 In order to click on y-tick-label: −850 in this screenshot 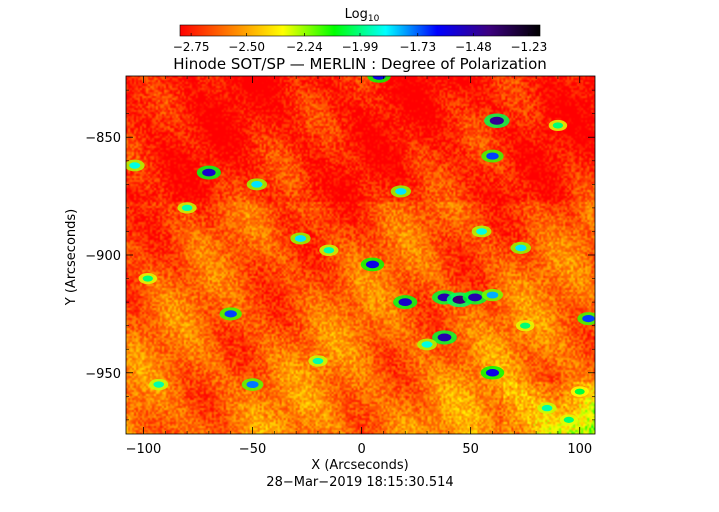, I will do `click(103, 138)`.